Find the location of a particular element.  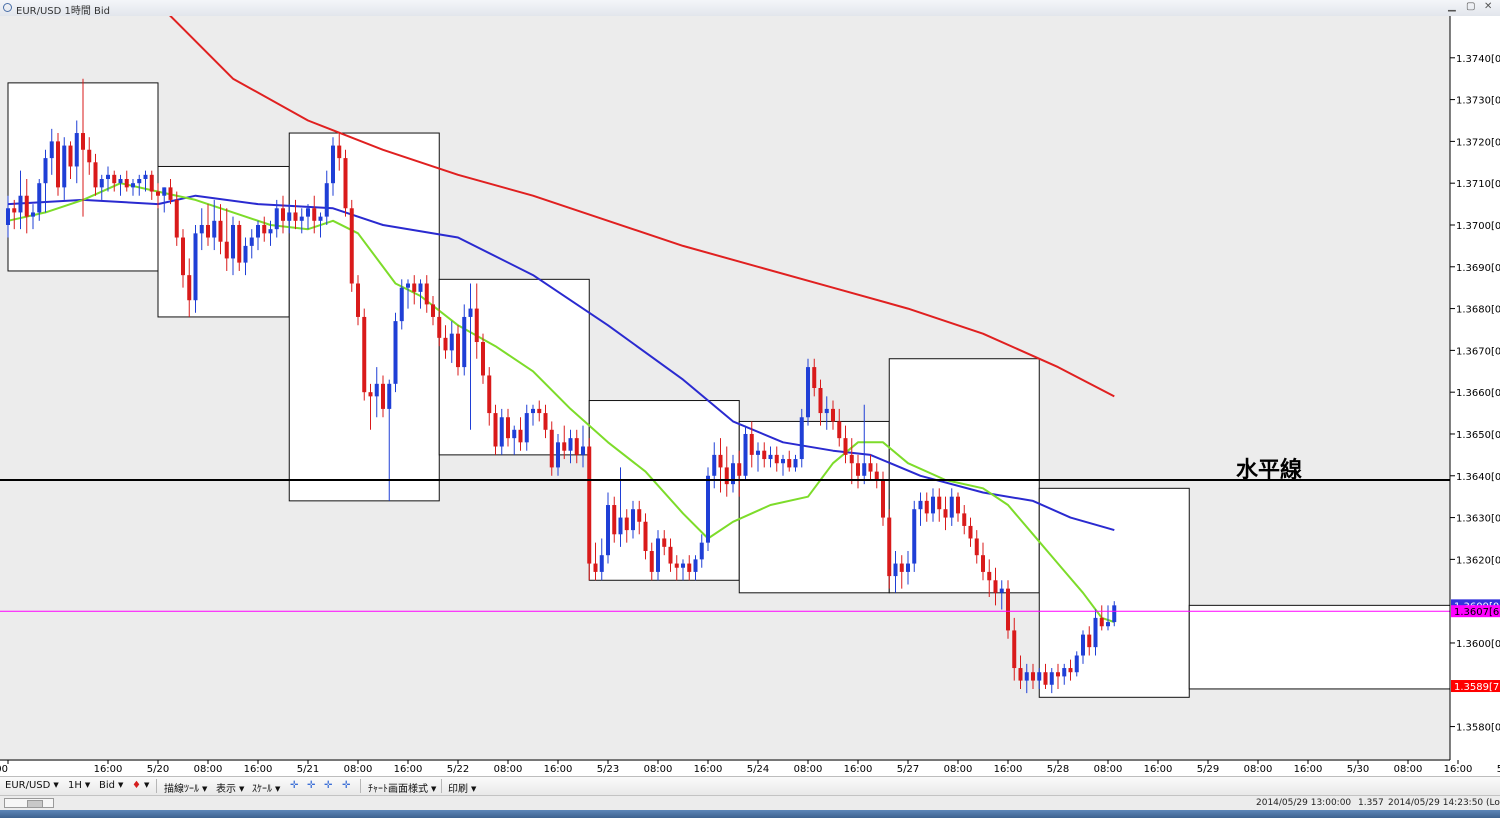

price-tick-label: 1.3660[0] is located at coordinates (1478, 393).